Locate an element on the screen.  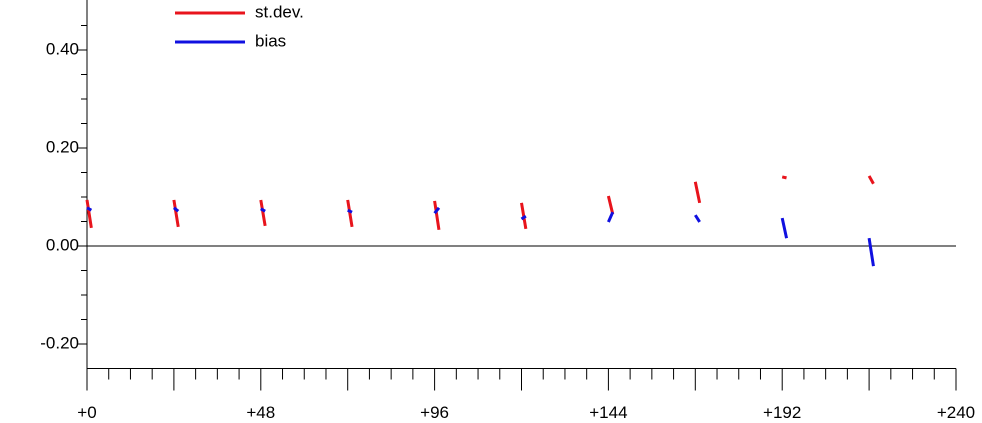
legend-label: bias is located at coordinates (270, 40).